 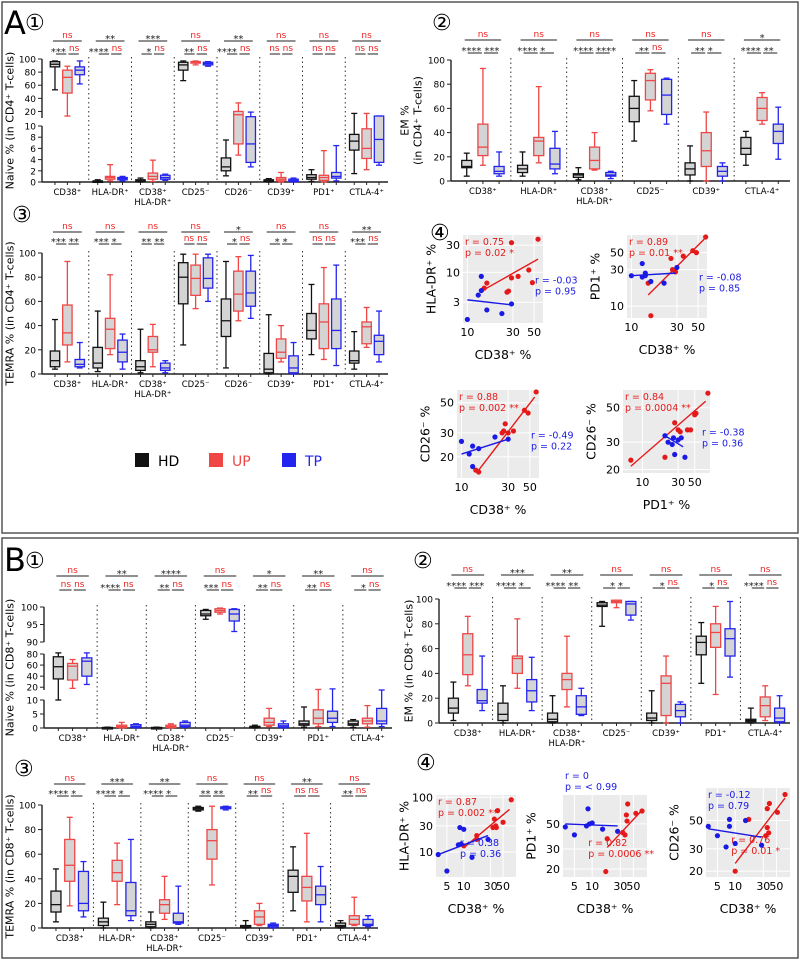 What do you see at coordinates (728, 806) in the screenshot?
I see `correlation-p: p = 0.79` at bounding box center [728, 806].